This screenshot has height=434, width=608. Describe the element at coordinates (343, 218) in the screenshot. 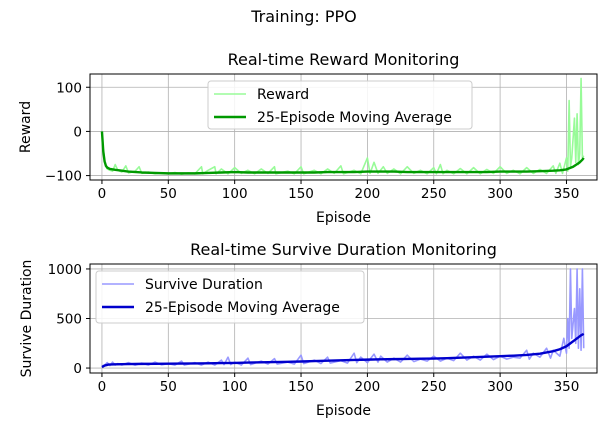

I see `reward-xlabel: Episode` at that location.